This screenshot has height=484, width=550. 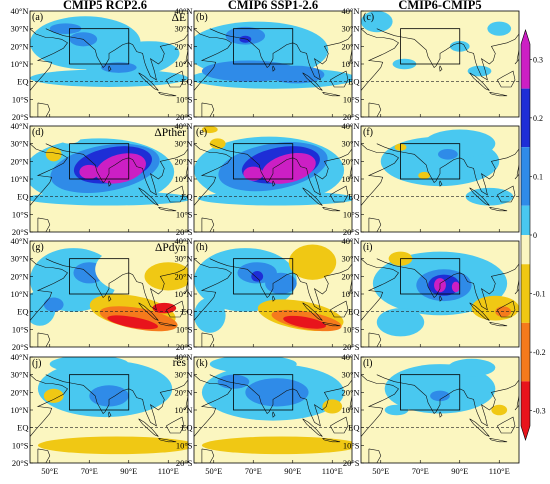 I want to click on panel-label: (d), so click(x=38, y=132).